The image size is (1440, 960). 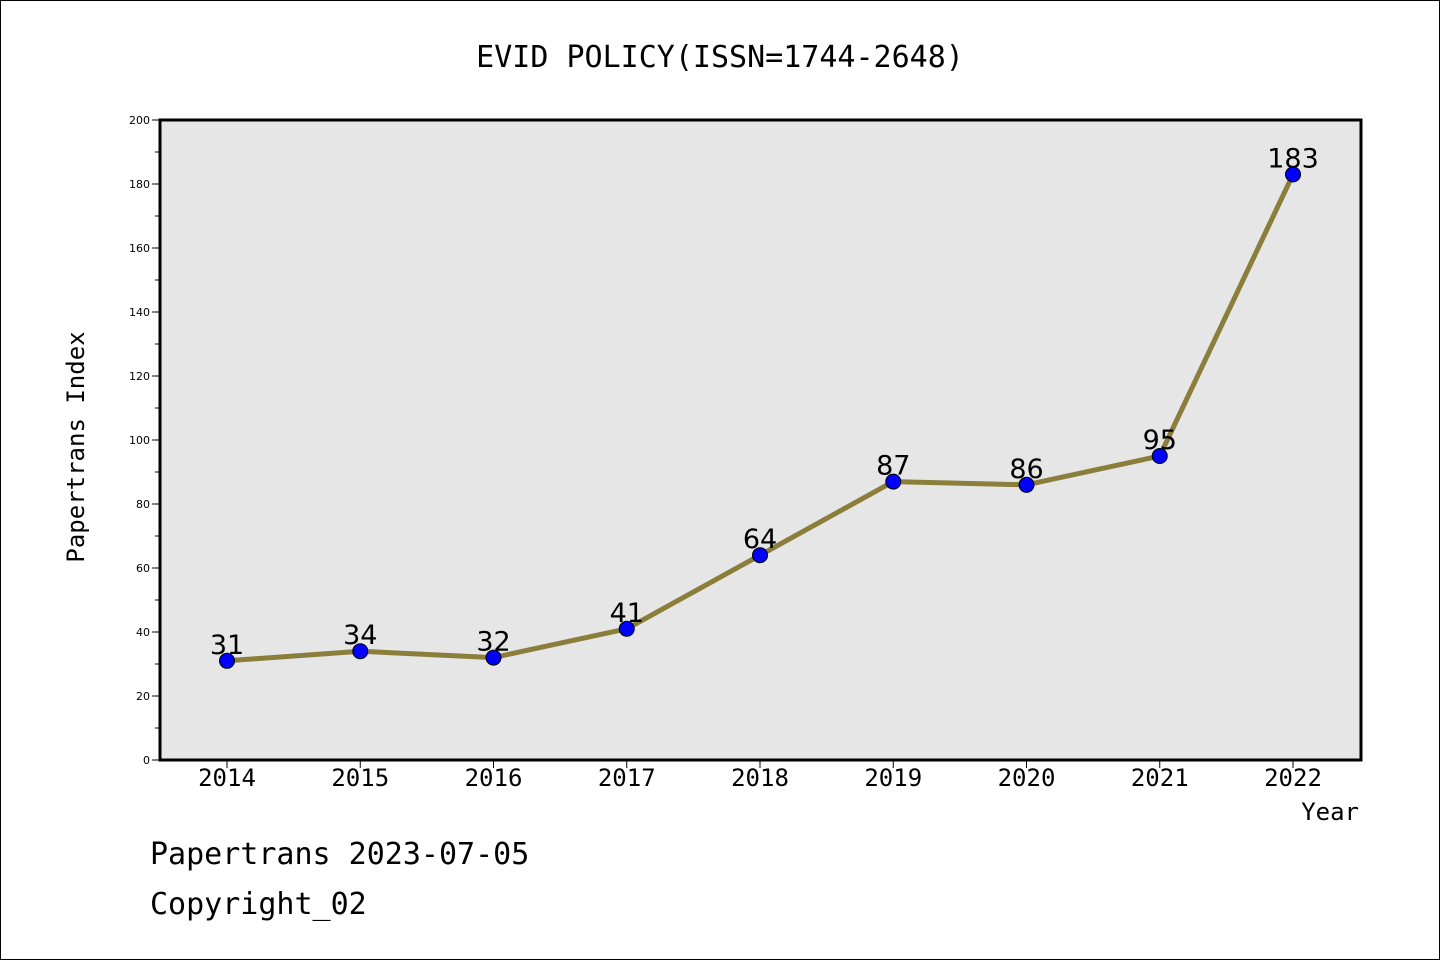 What do you see at coordinates (1026, 469) in the screenshot?
I see `data-label: 86` at bounding box center [1026, 469].